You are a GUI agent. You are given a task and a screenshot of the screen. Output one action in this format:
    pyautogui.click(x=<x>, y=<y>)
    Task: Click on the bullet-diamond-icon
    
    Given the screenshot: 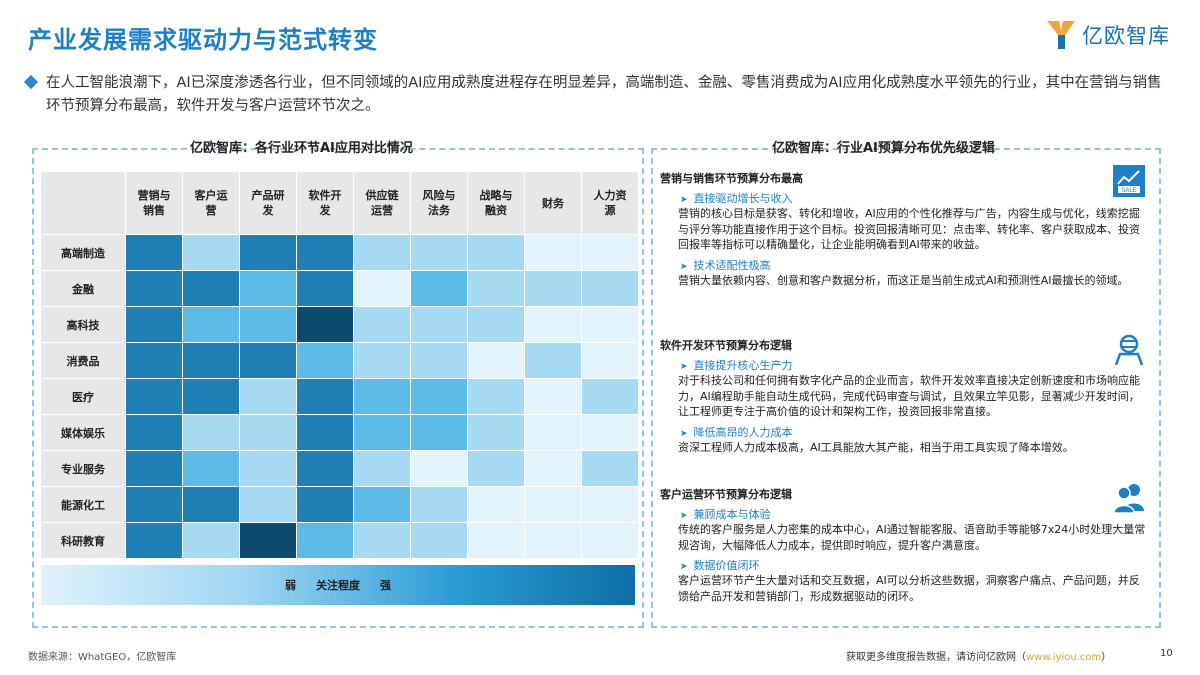 What is the action you would take?
    pyautogui.click(x=31, y=82)
    